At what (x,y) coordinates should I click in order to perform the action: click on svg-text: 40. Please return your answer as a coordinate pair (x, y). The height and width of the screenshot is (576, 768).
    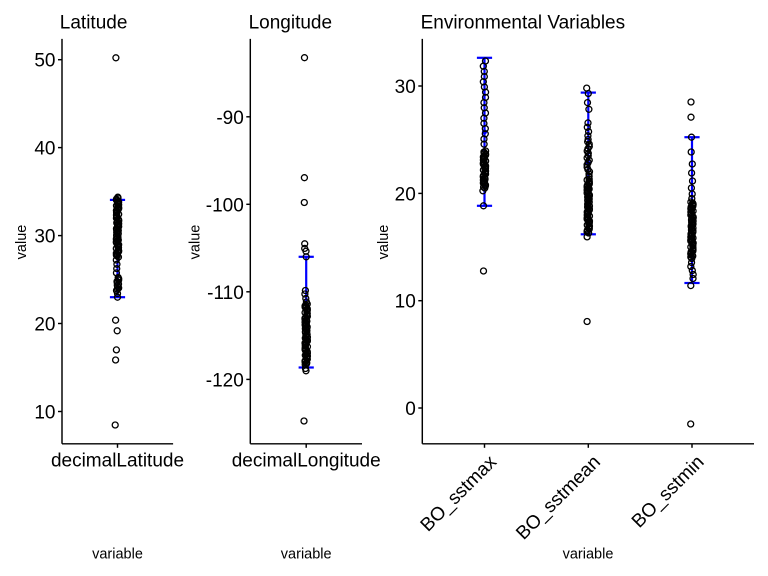
    Looking at the image, I should click on (44, 149).